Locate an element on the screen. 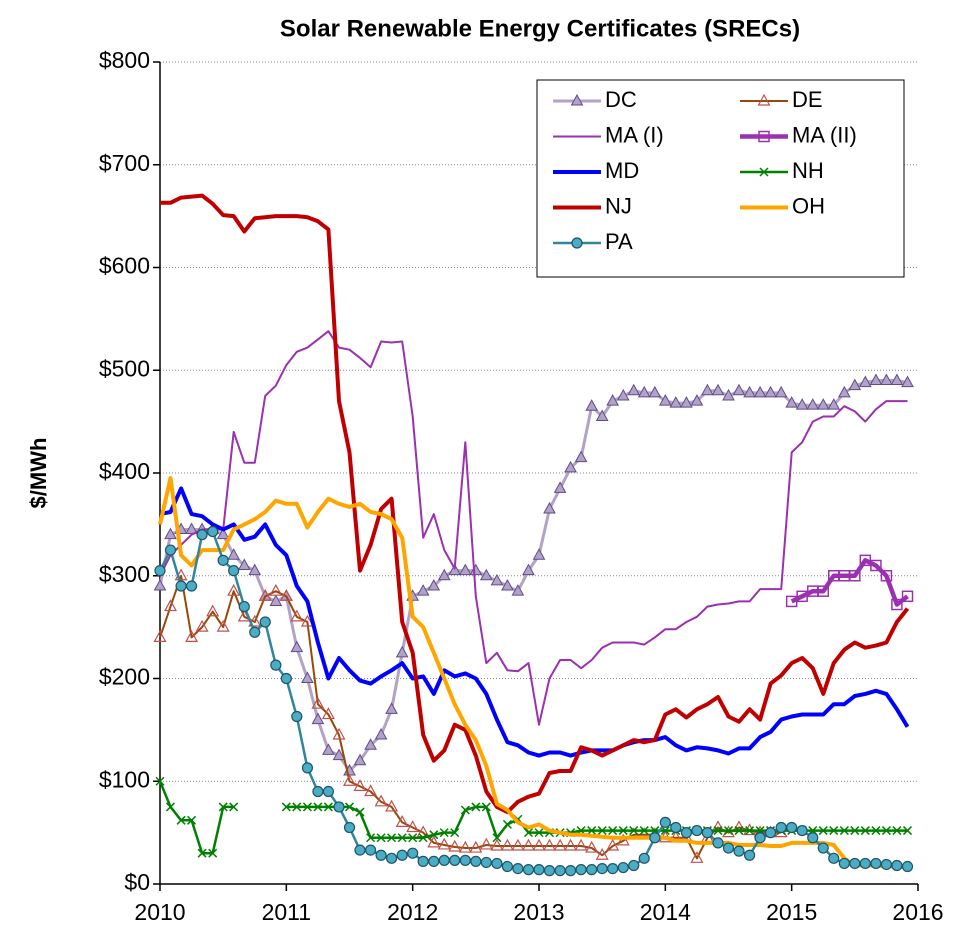 This screenshot has width=962, height=935. y-tick-label: $100 is located at coordinates (124, 779).